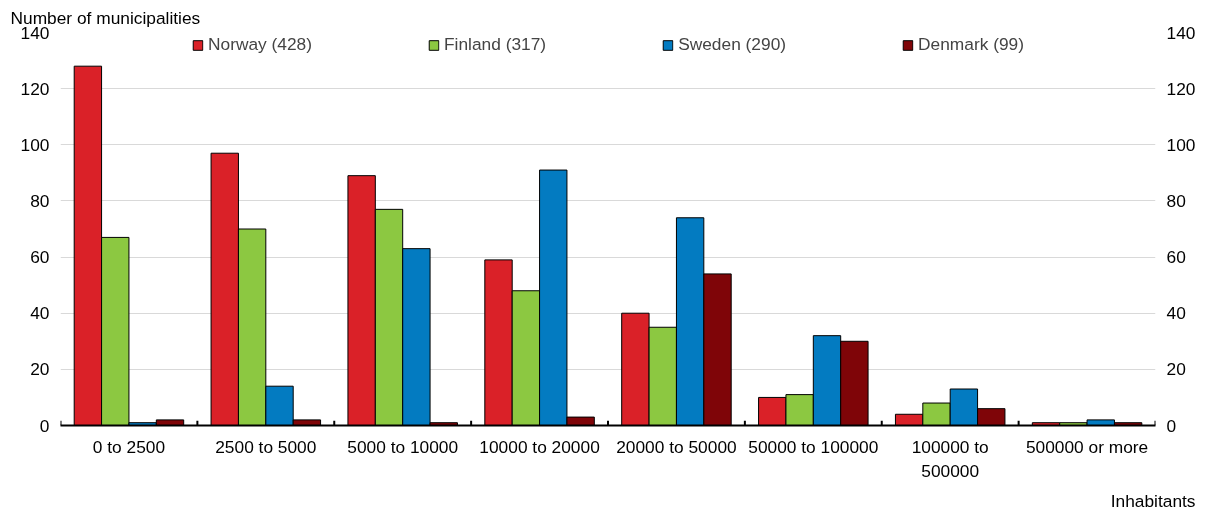 The width and height of the screenshot is (1221, 520). What do you see at coordinates (1176, 369) in the screenshot?
I see `y2-tick-label: 20` at bounding box center [1176, 369].